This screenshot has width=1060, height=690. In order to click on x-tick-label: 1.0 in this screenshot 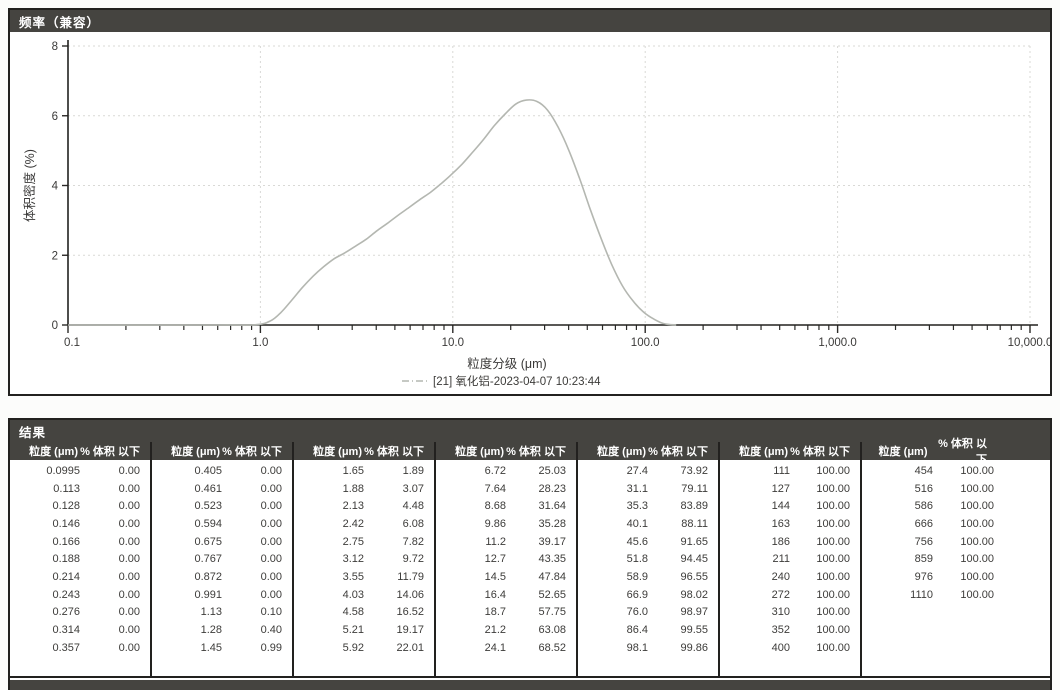, I will do `click(260, 343)`.